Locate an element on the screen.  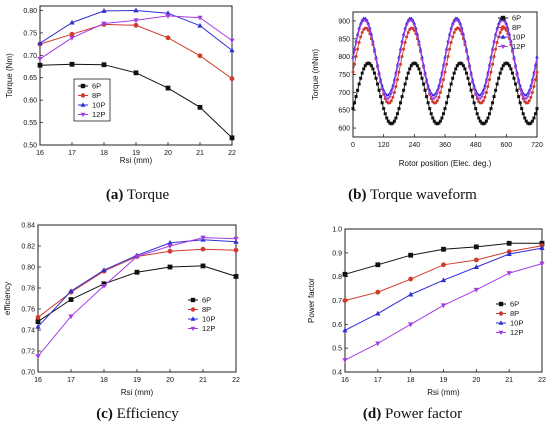
y-tick-label: 750 is located at coordinates (344, 75).